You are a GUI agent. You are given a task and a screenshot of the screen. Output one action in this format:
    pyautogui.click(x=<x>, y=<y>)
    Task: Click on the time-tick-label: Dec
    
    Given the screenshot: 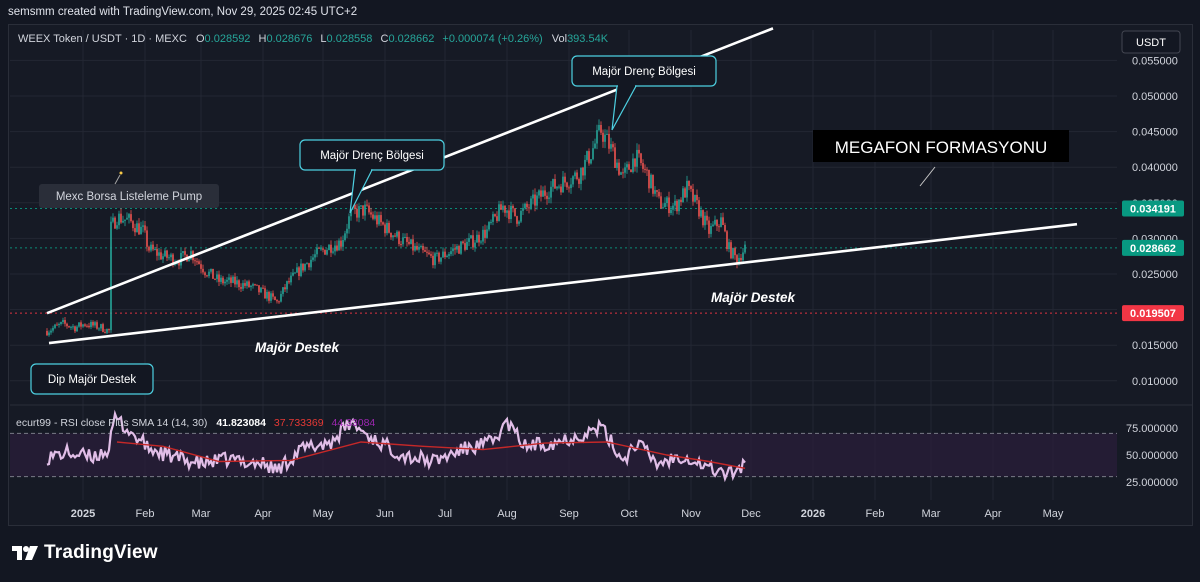 What is the action you would take?
    pyautogui.click(x=751, y=514)
    